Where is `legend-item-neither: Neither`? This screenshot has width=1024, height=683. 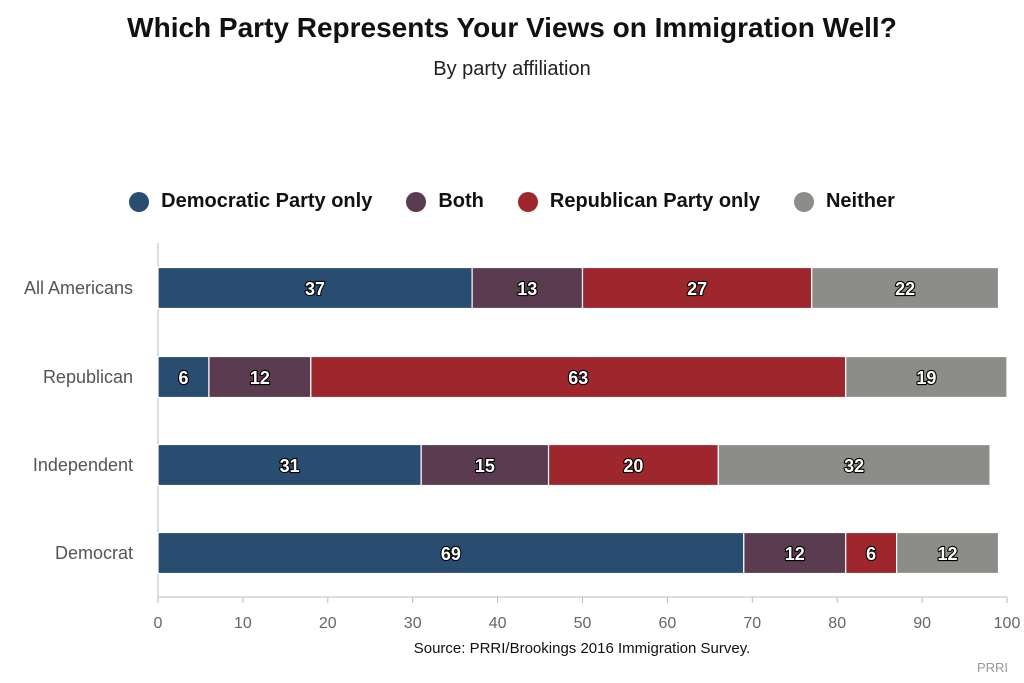
legend-item-neither: Neither is located at coordinates (844, 201).